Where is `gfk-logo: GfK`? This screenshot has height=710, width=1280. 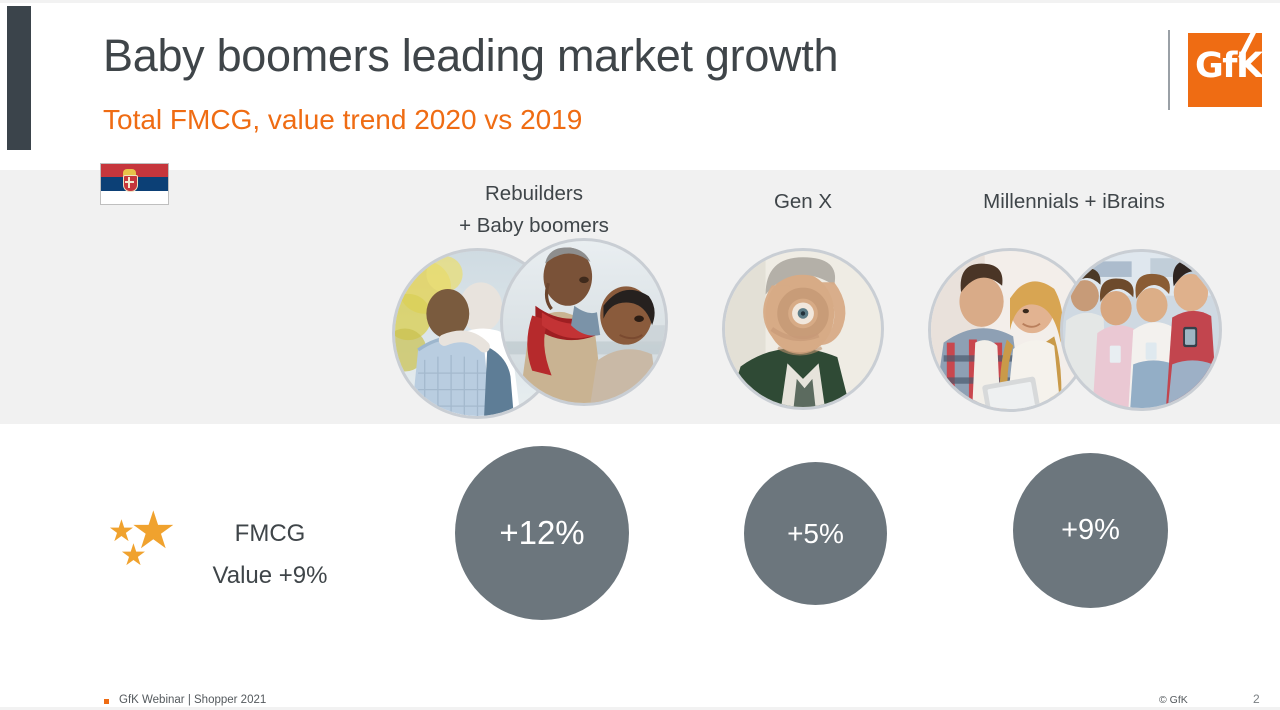 gfk-logo: GfK is located at coordinates (1225, 70).